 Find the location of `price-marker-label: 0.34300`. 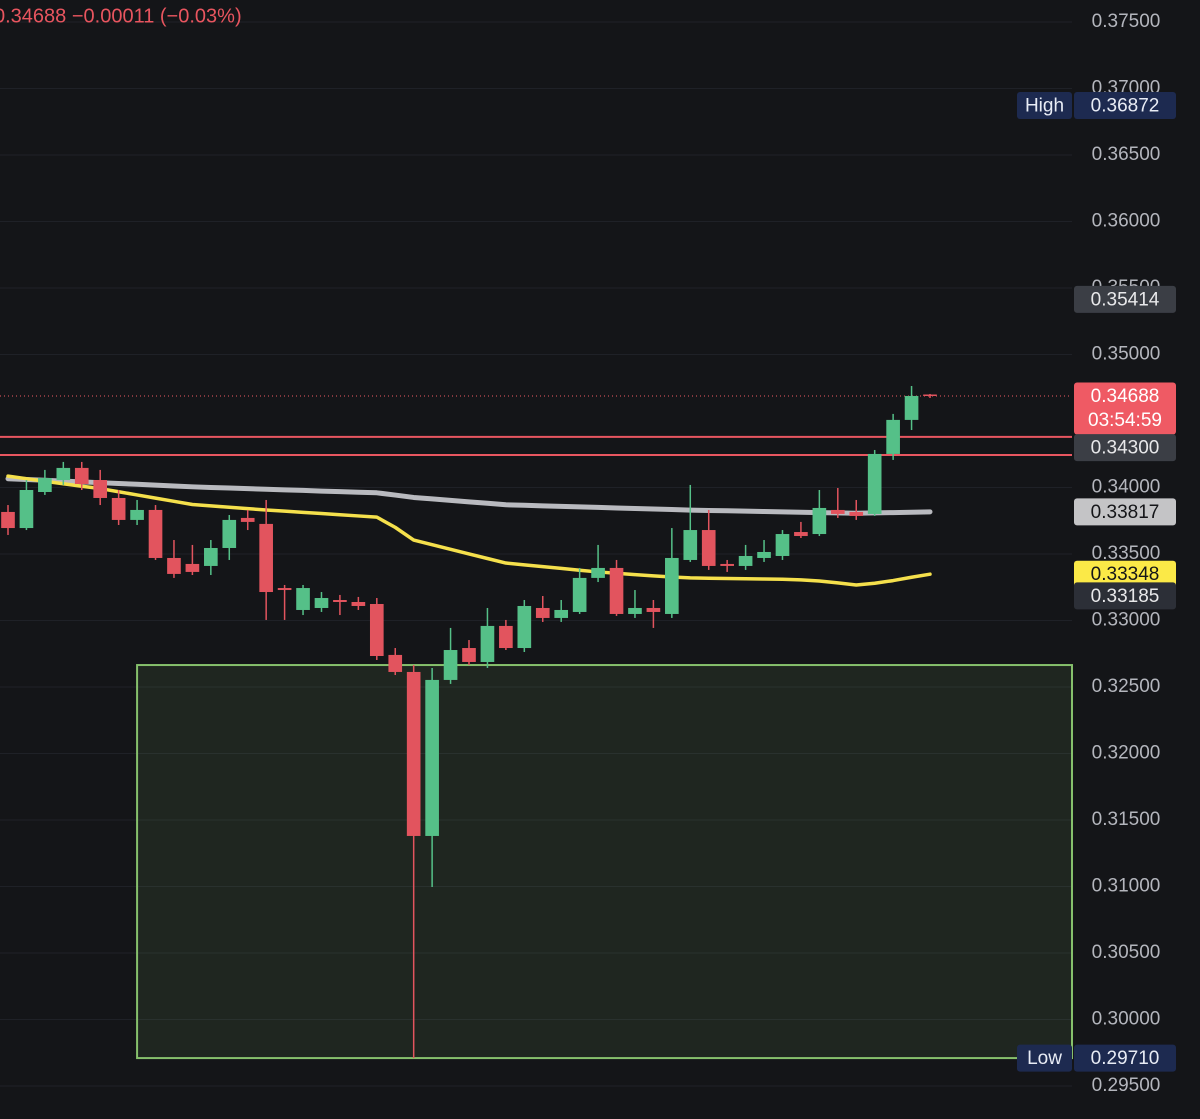

price-marker-label: 0.34300 is located at coordinates (1125, 448).